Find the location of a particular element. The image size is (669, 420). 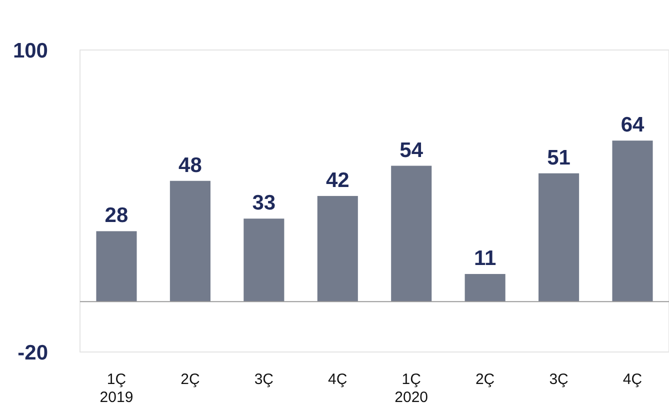

data-label: 33 is located at coordinates (264, 203).